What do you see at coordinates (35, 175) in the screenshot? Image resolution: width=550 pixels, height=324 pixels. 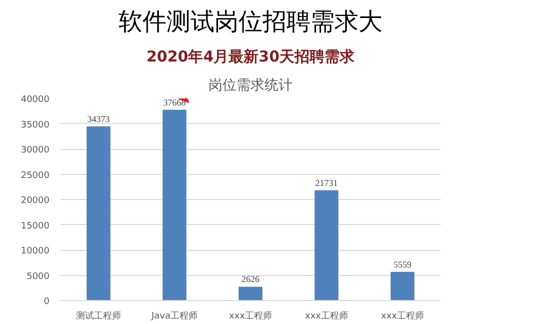 I see `y-tick-label: 25000` at bounding box center [35, 175].